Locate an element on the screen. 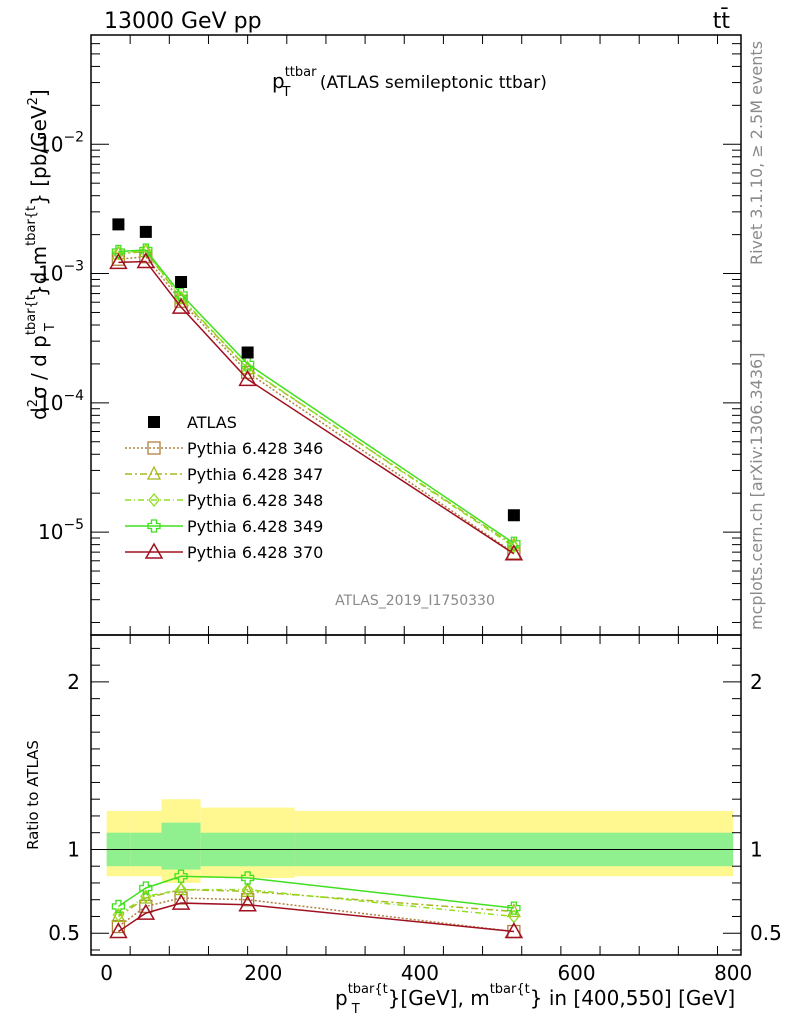 The height and width of the screenshot is (1024, 786). x-tick-label: 0 is located at coordinates (106, 973).